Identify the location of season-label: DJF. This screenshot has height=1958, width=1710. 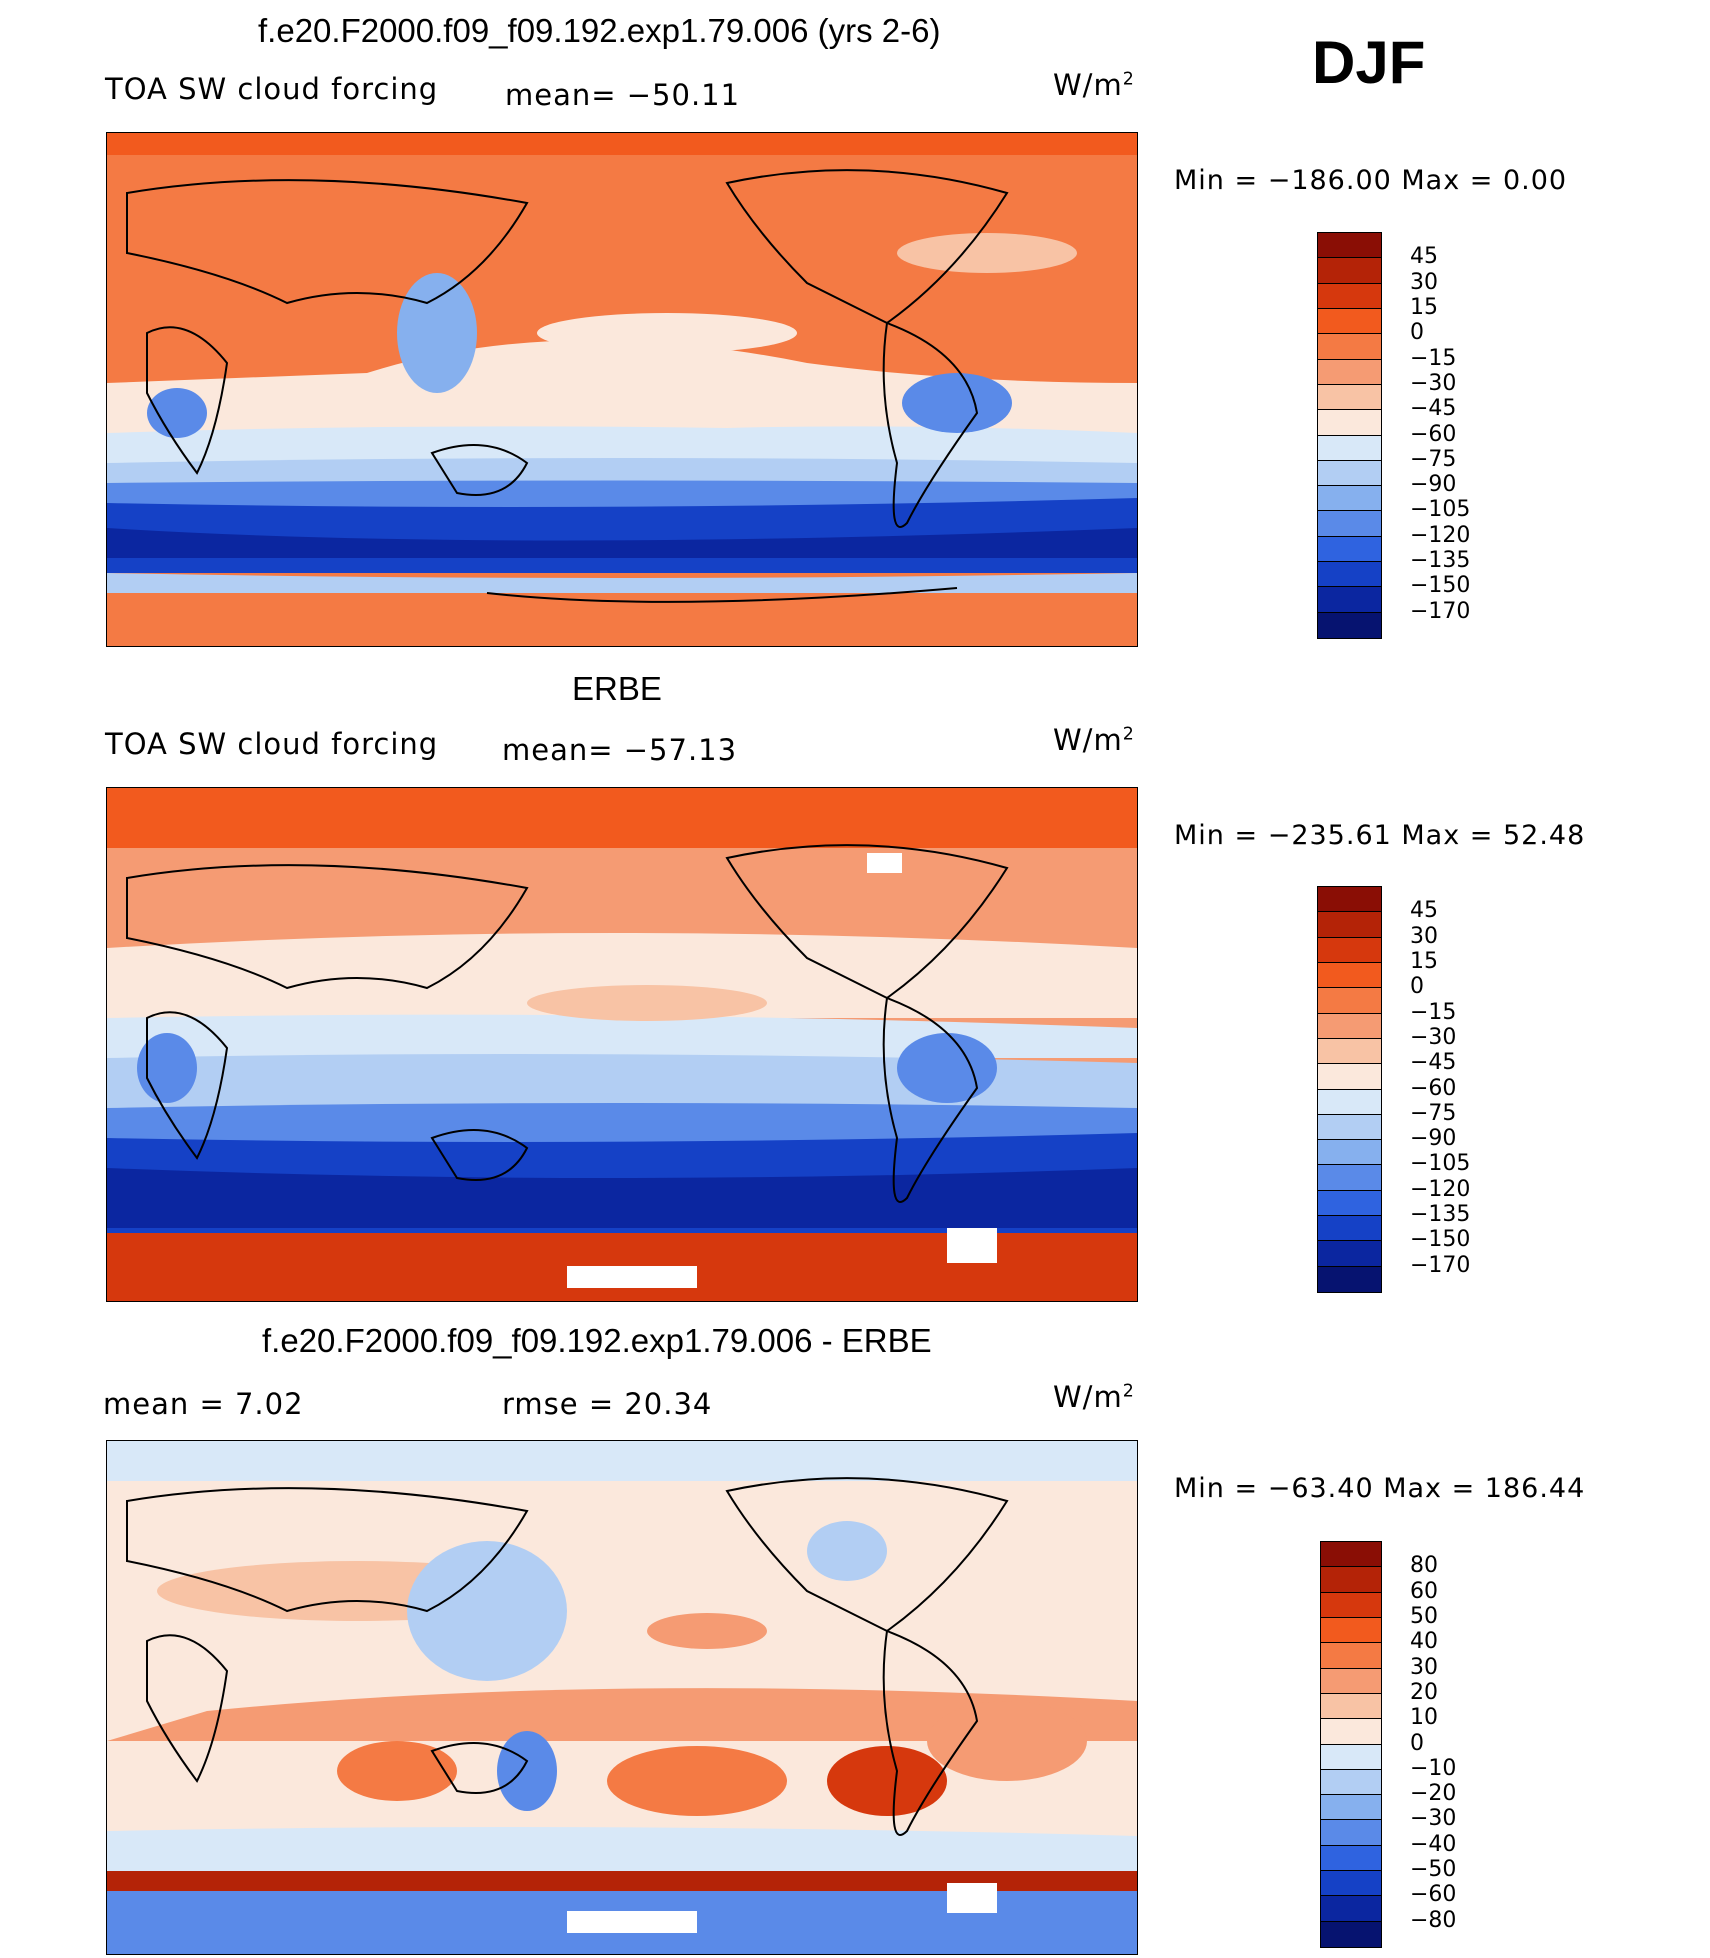
(1369, 62).